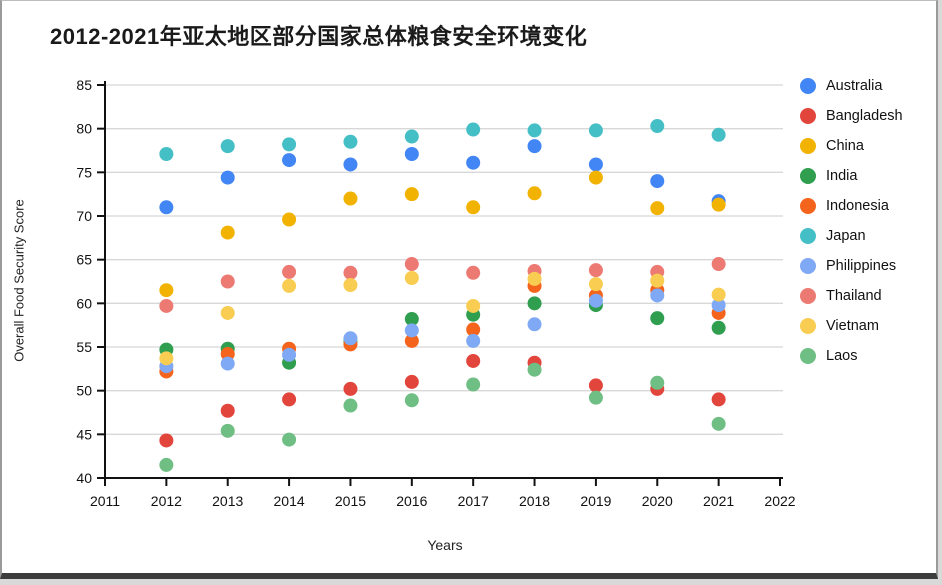 The width and height of the screenshot is (942, 585). Describe the element at coordinates (166, 464) in the screenshot. I see `data-point-laos-2012` at that location.